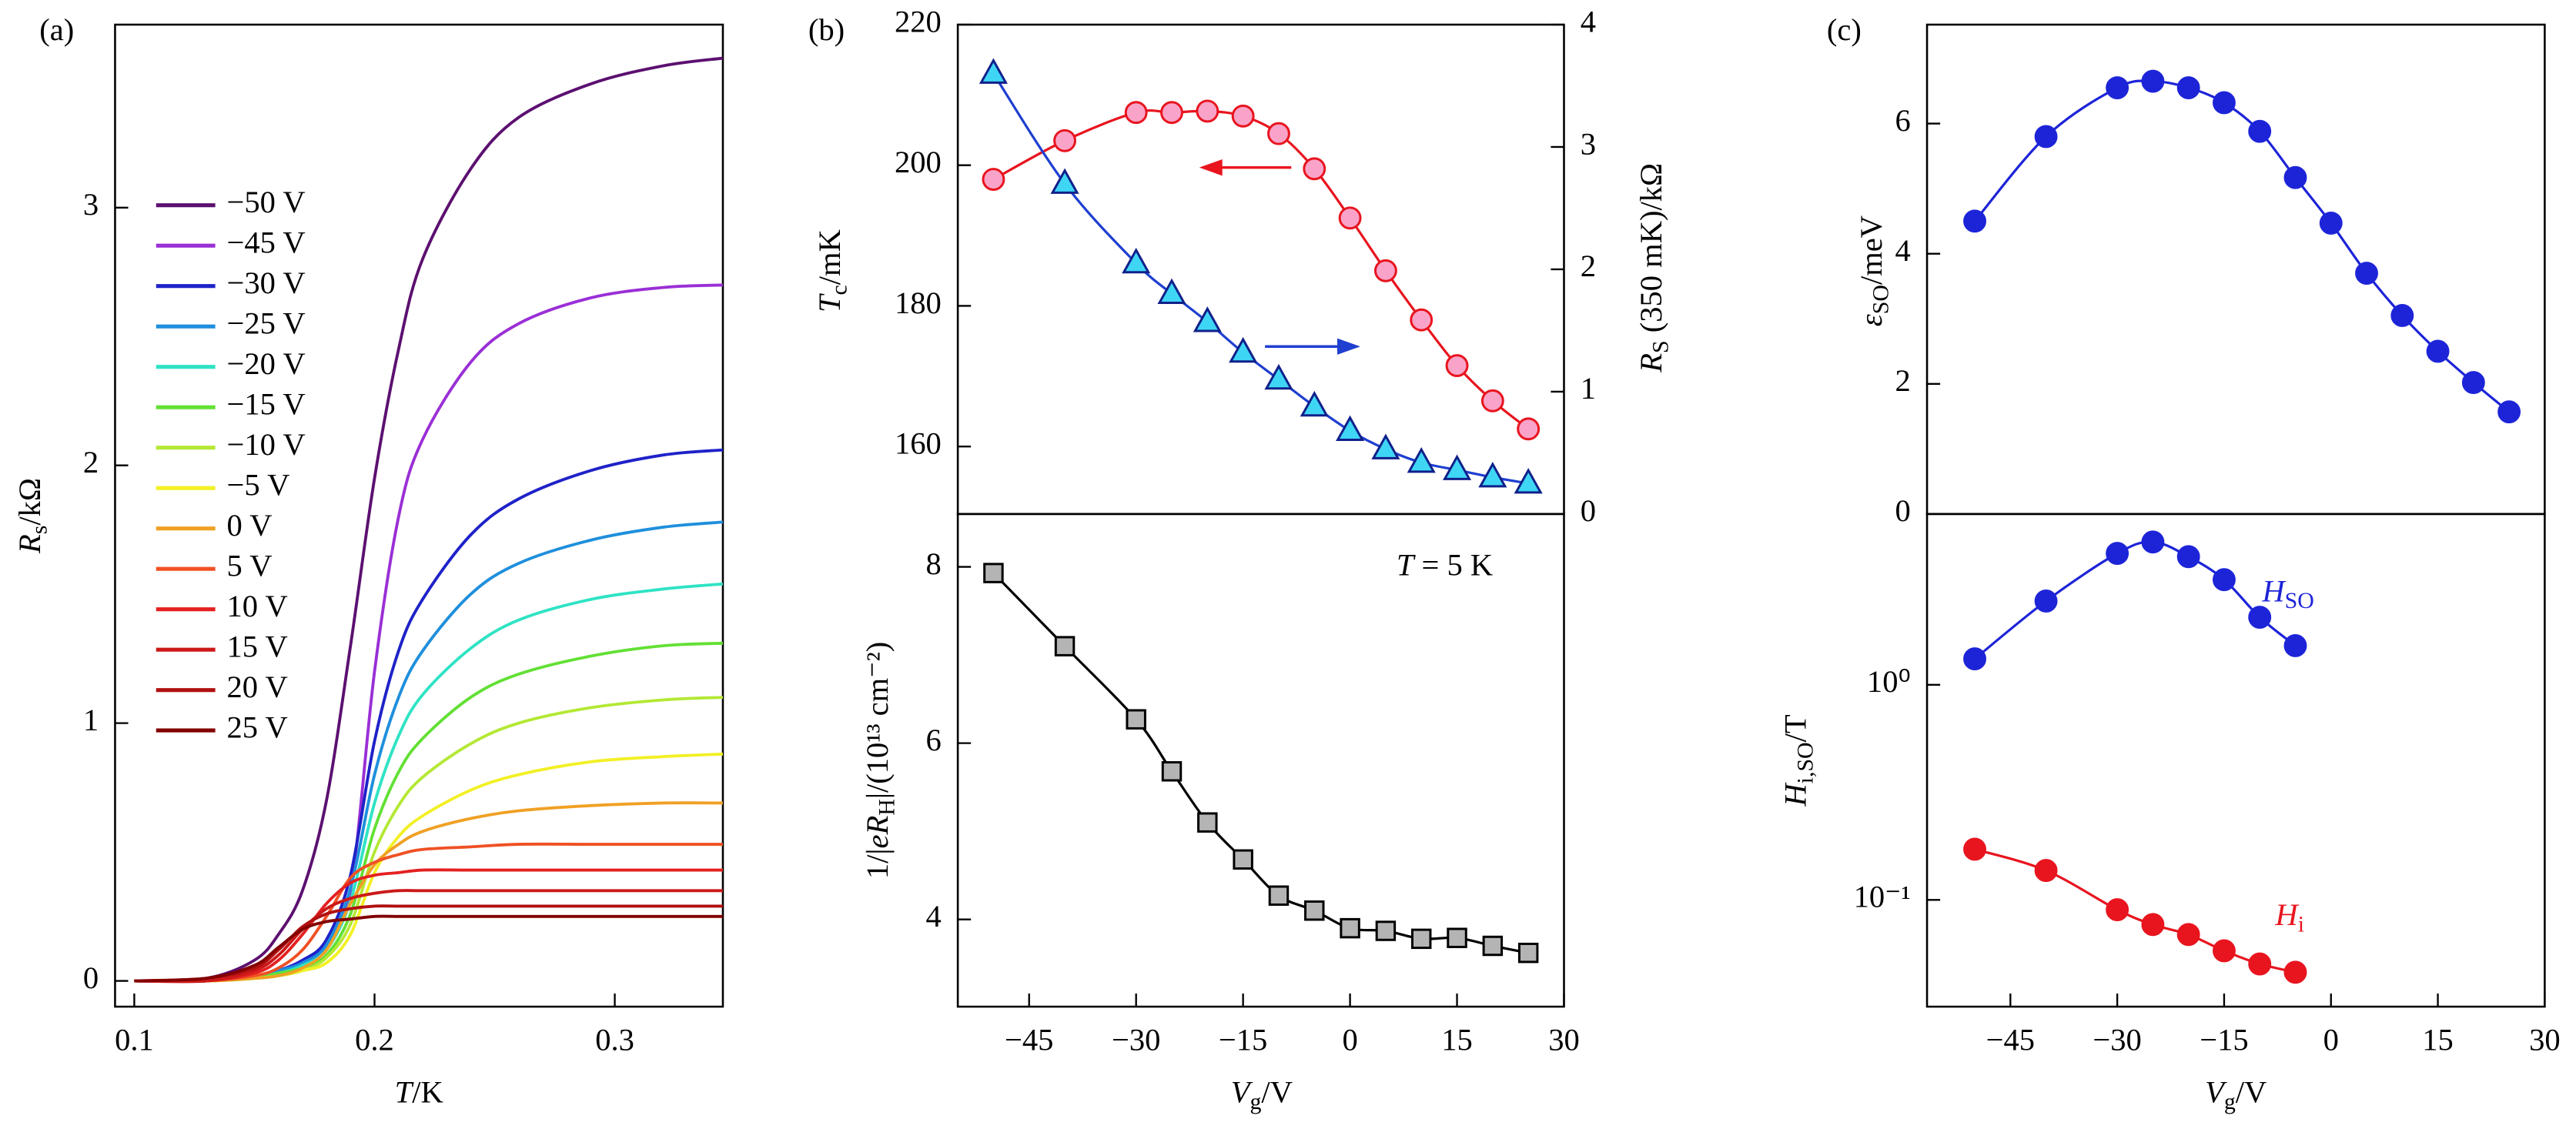 The width and height of the screenshot is (2576, 1129). I want to click on y-tick-label: 6, so click(1903, 120).